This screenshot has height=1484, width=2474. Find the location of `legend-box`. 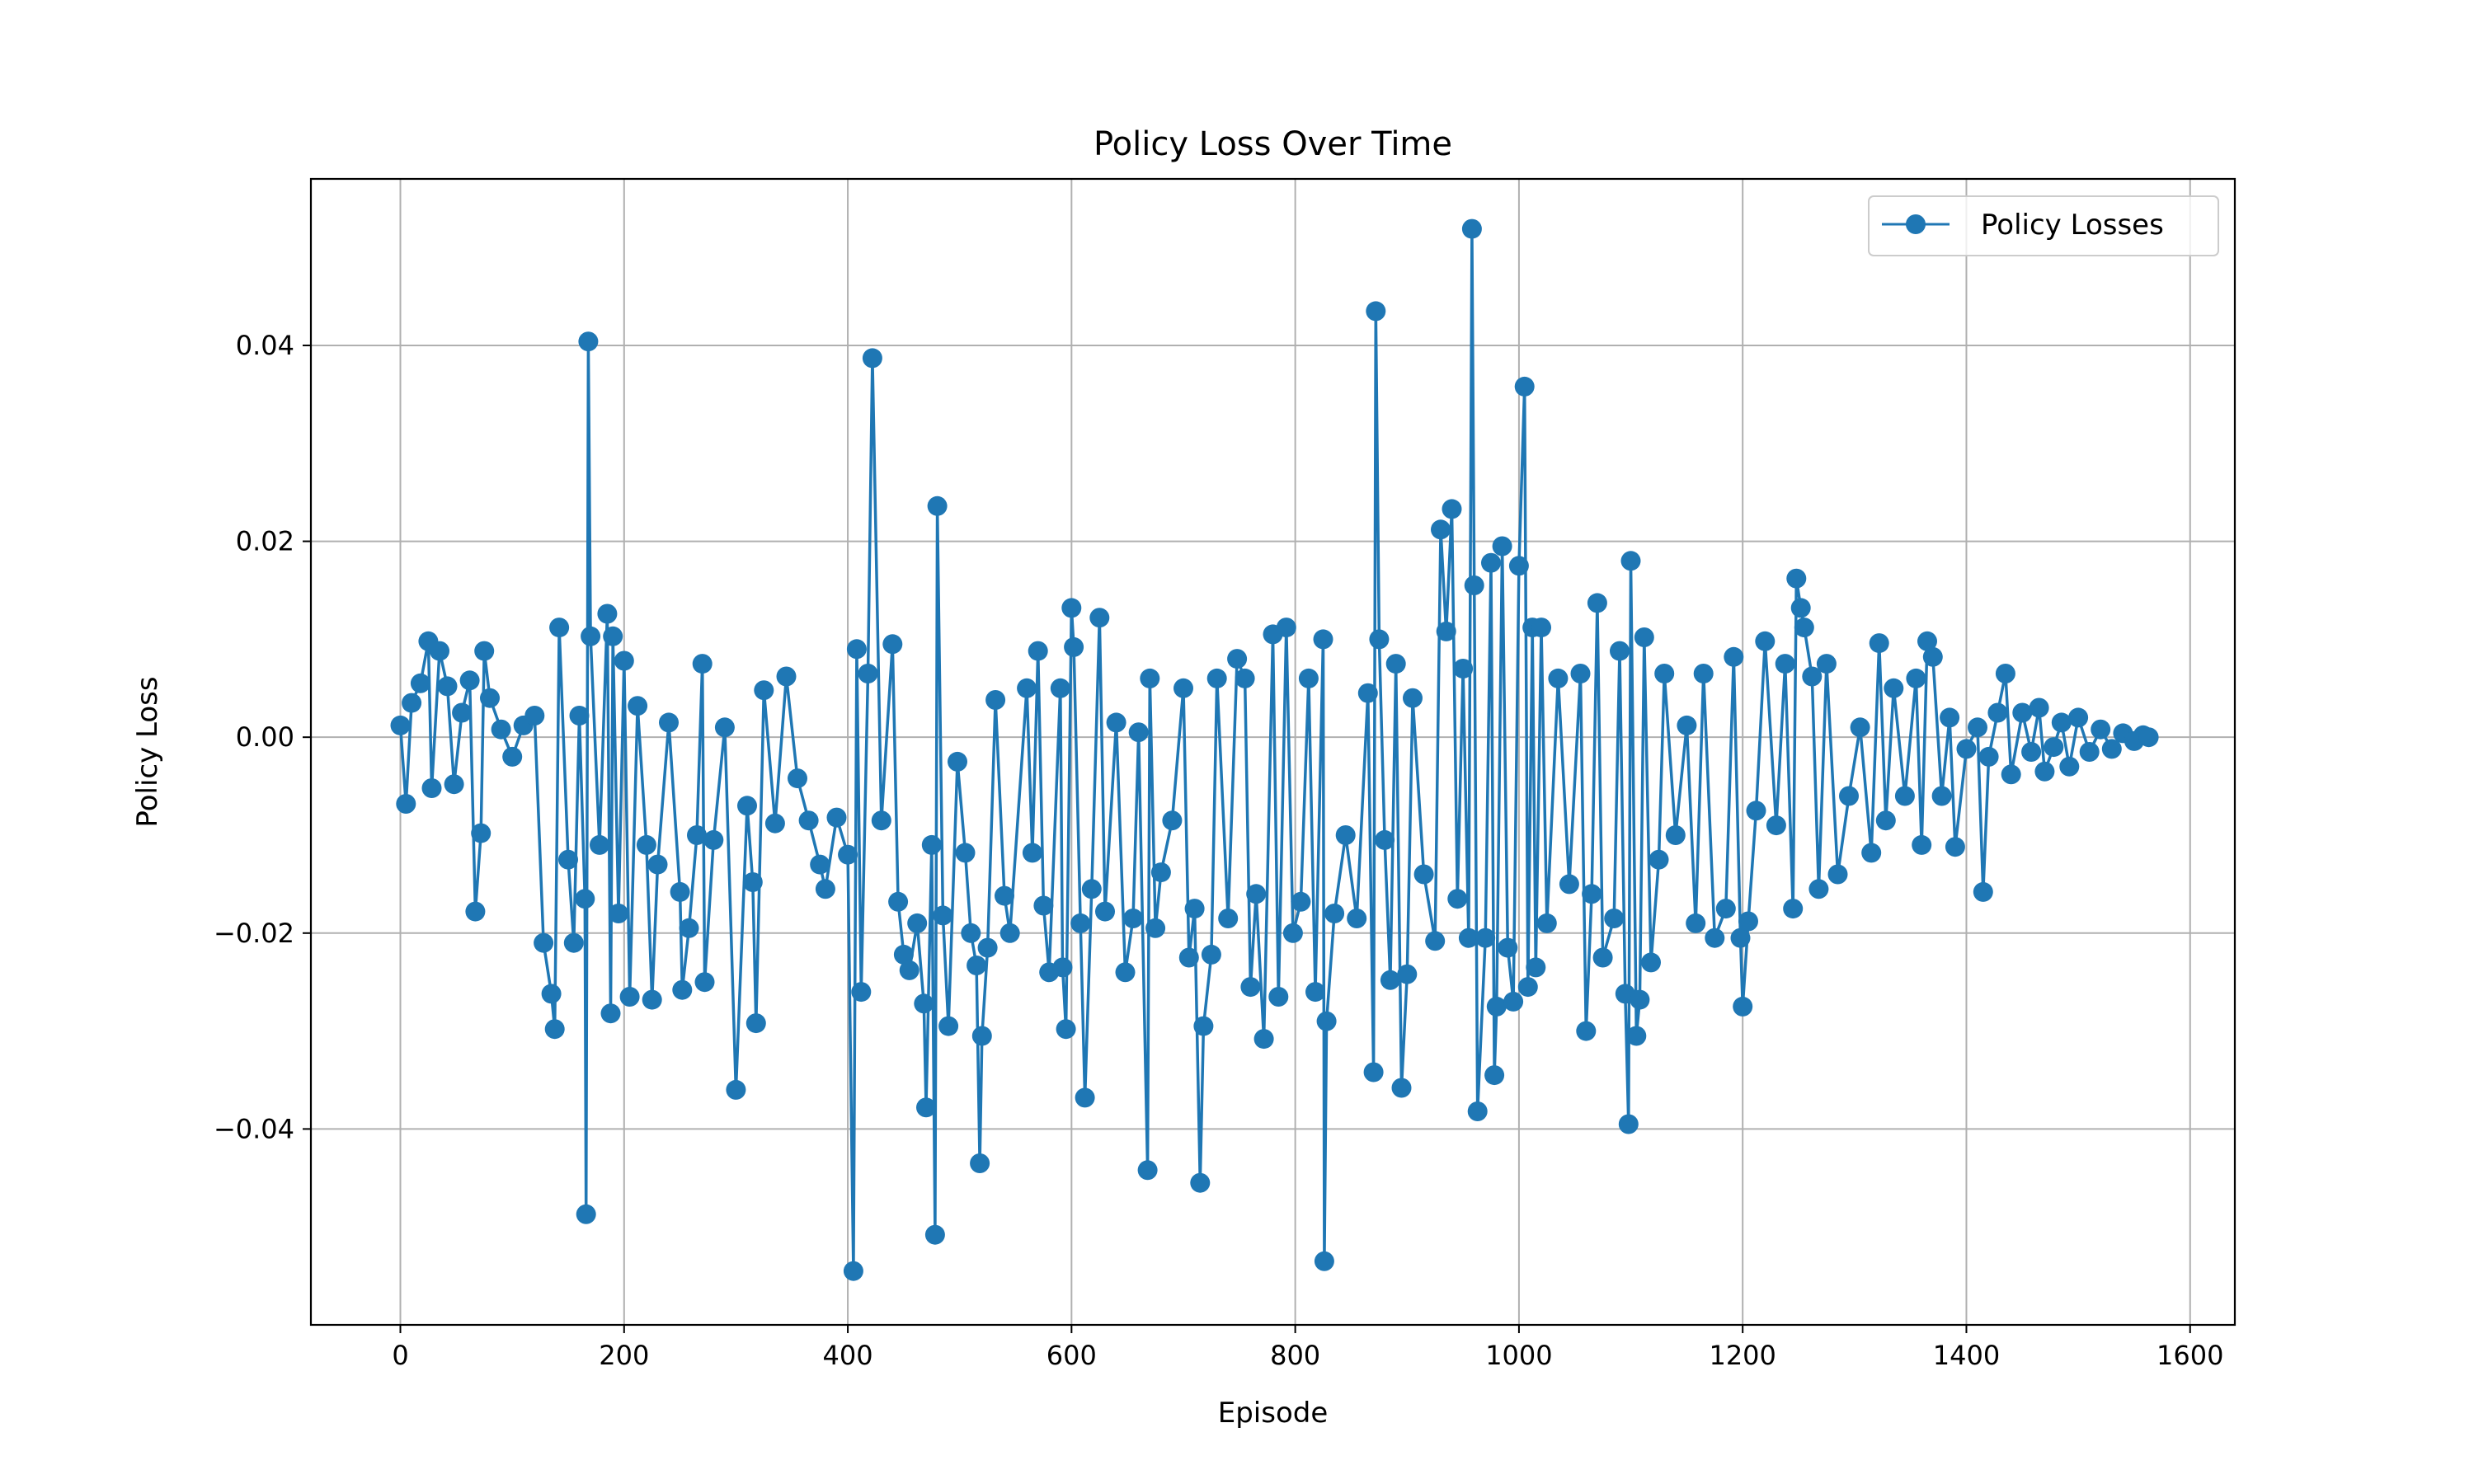

legend-box is located at coordinates (2043, 226).